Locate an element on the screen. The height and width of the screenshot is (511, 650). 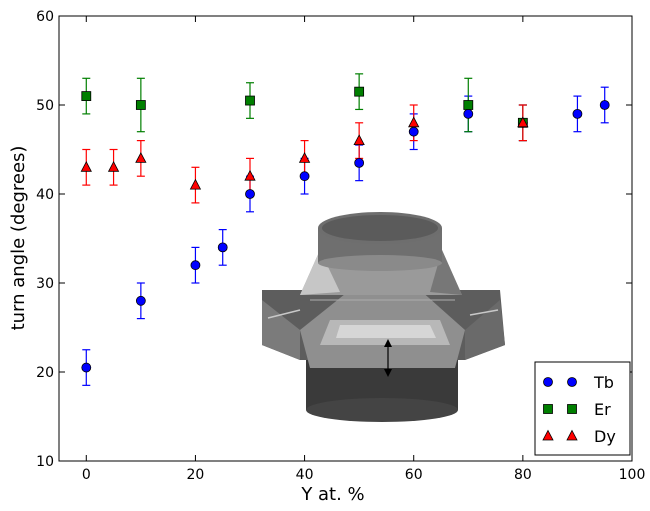
x-tick-label: 40 is located at coordinates (305, 475).